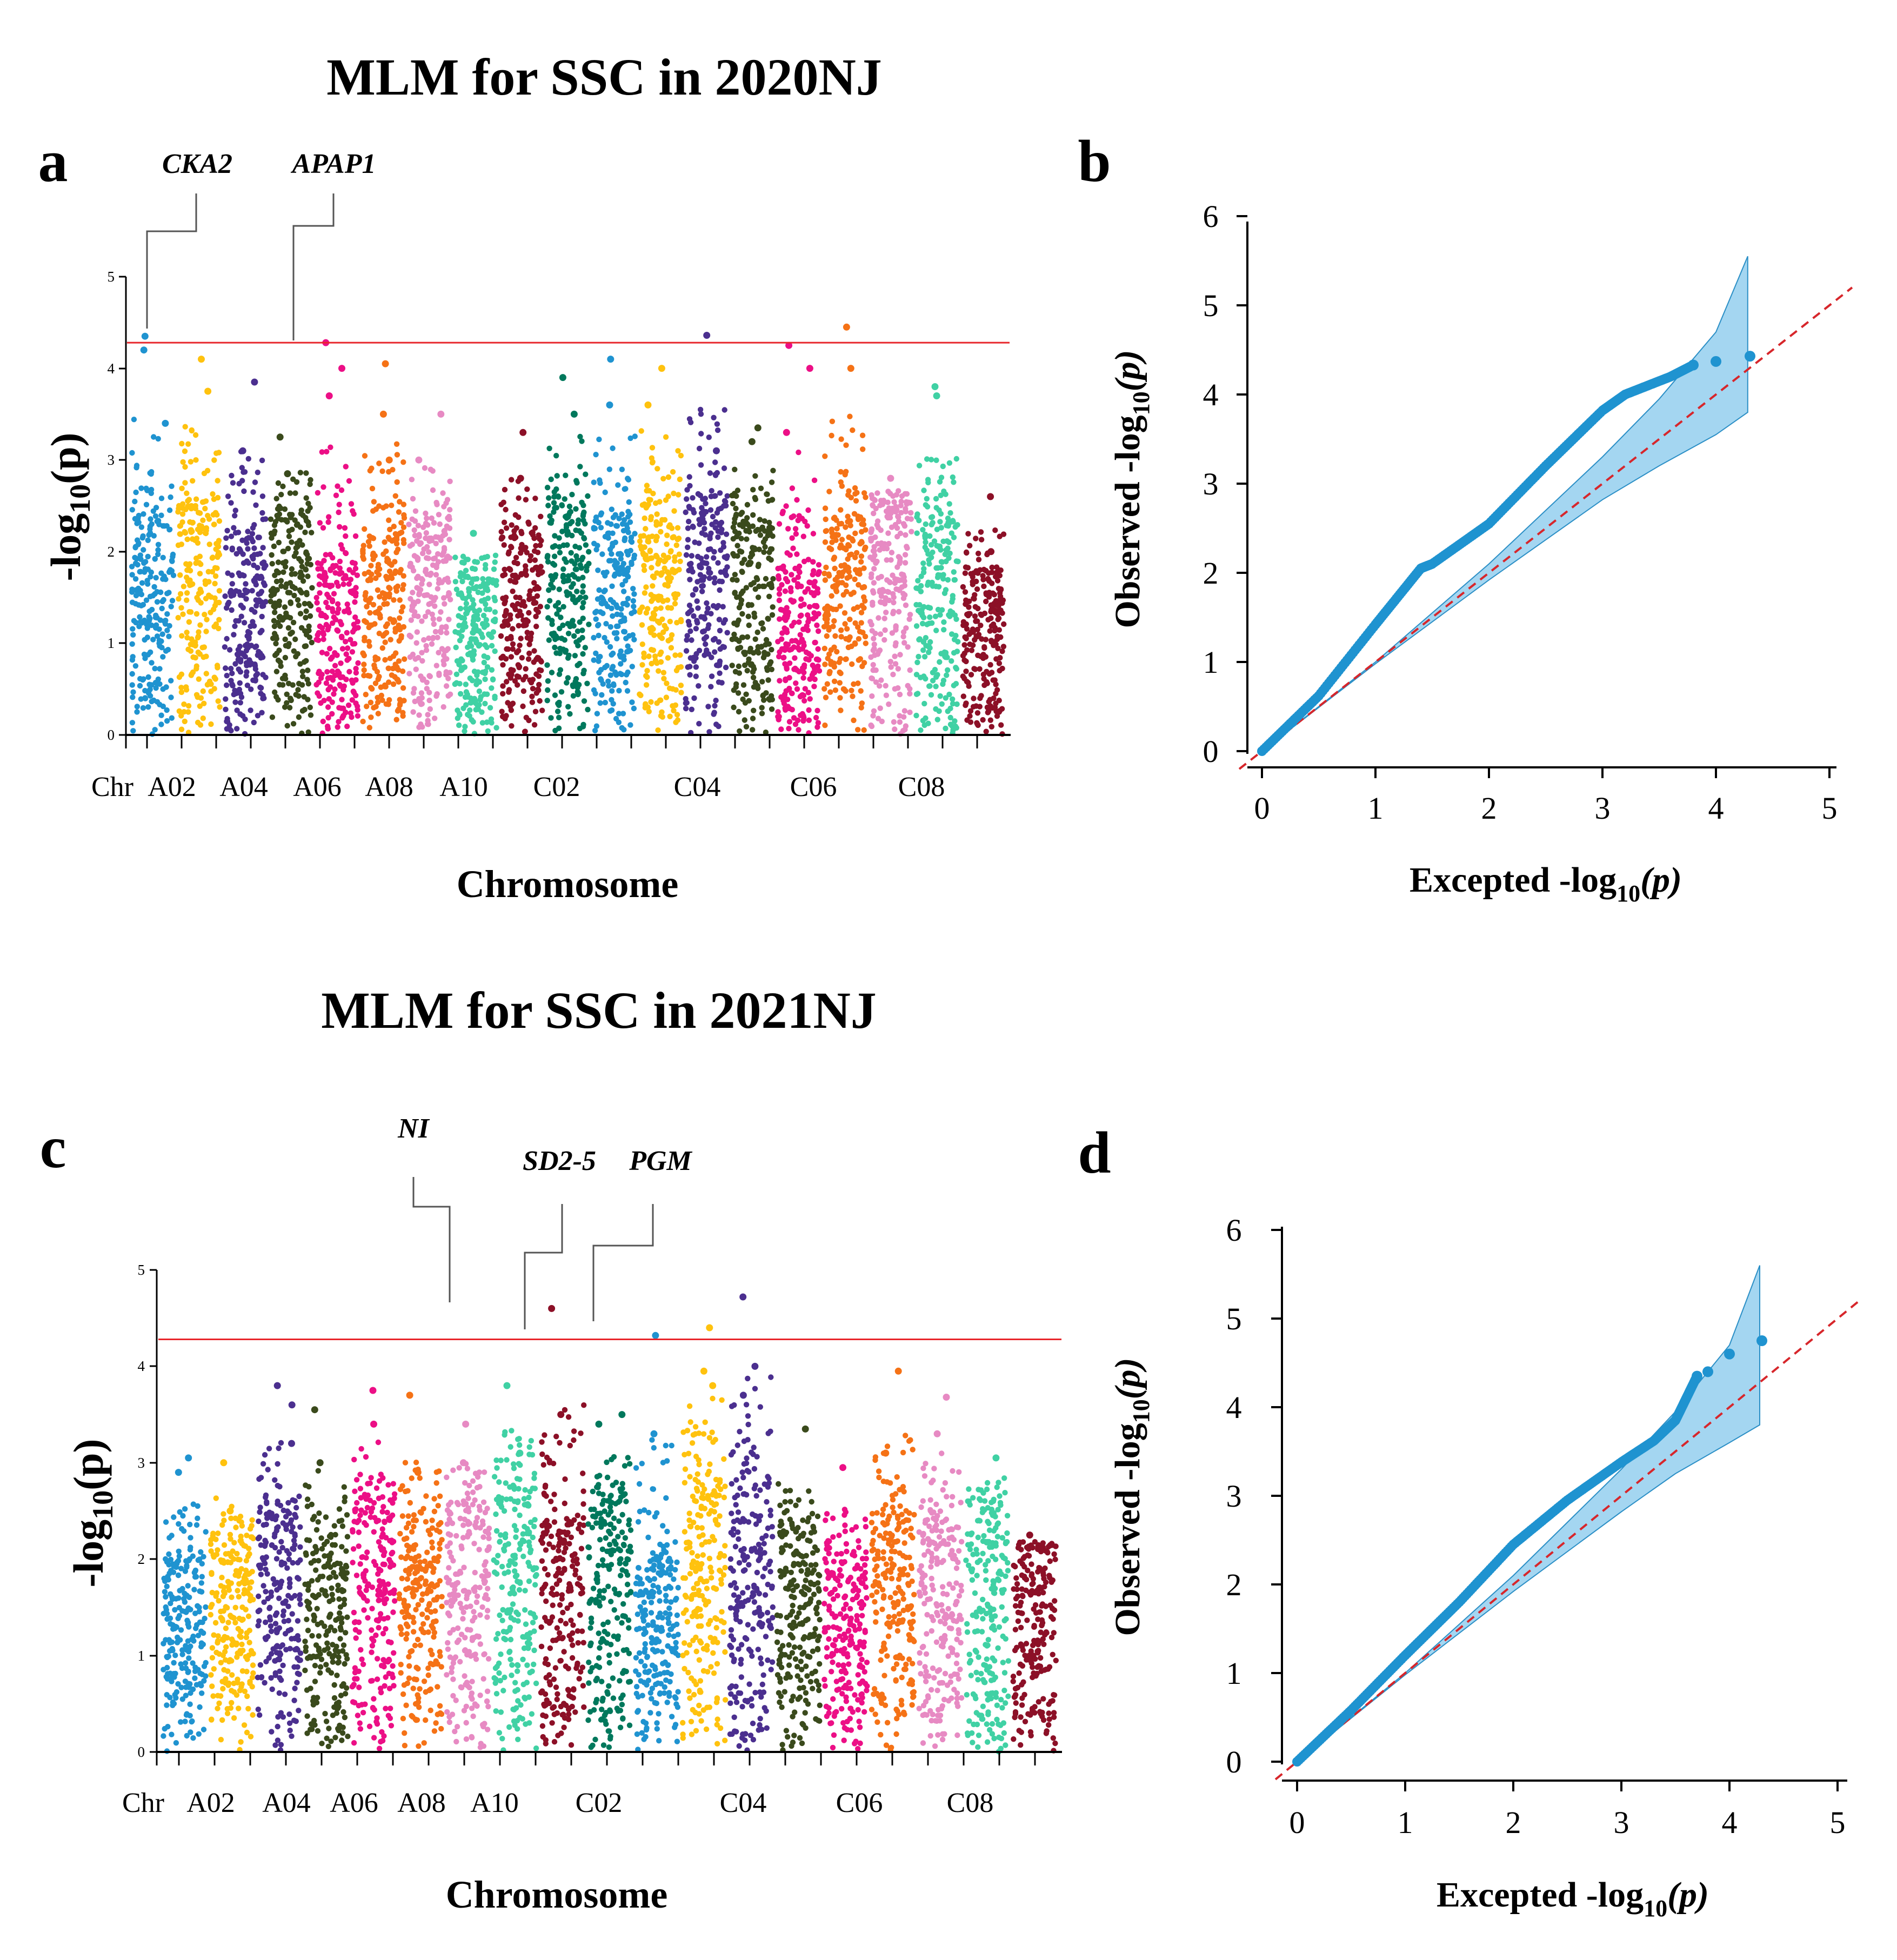 The image size is (1897, 1960). What do you see at coordinates (53, 1147) in the screenshot?
I see `panel-label-c: c` at bounding box center [53, 1147].